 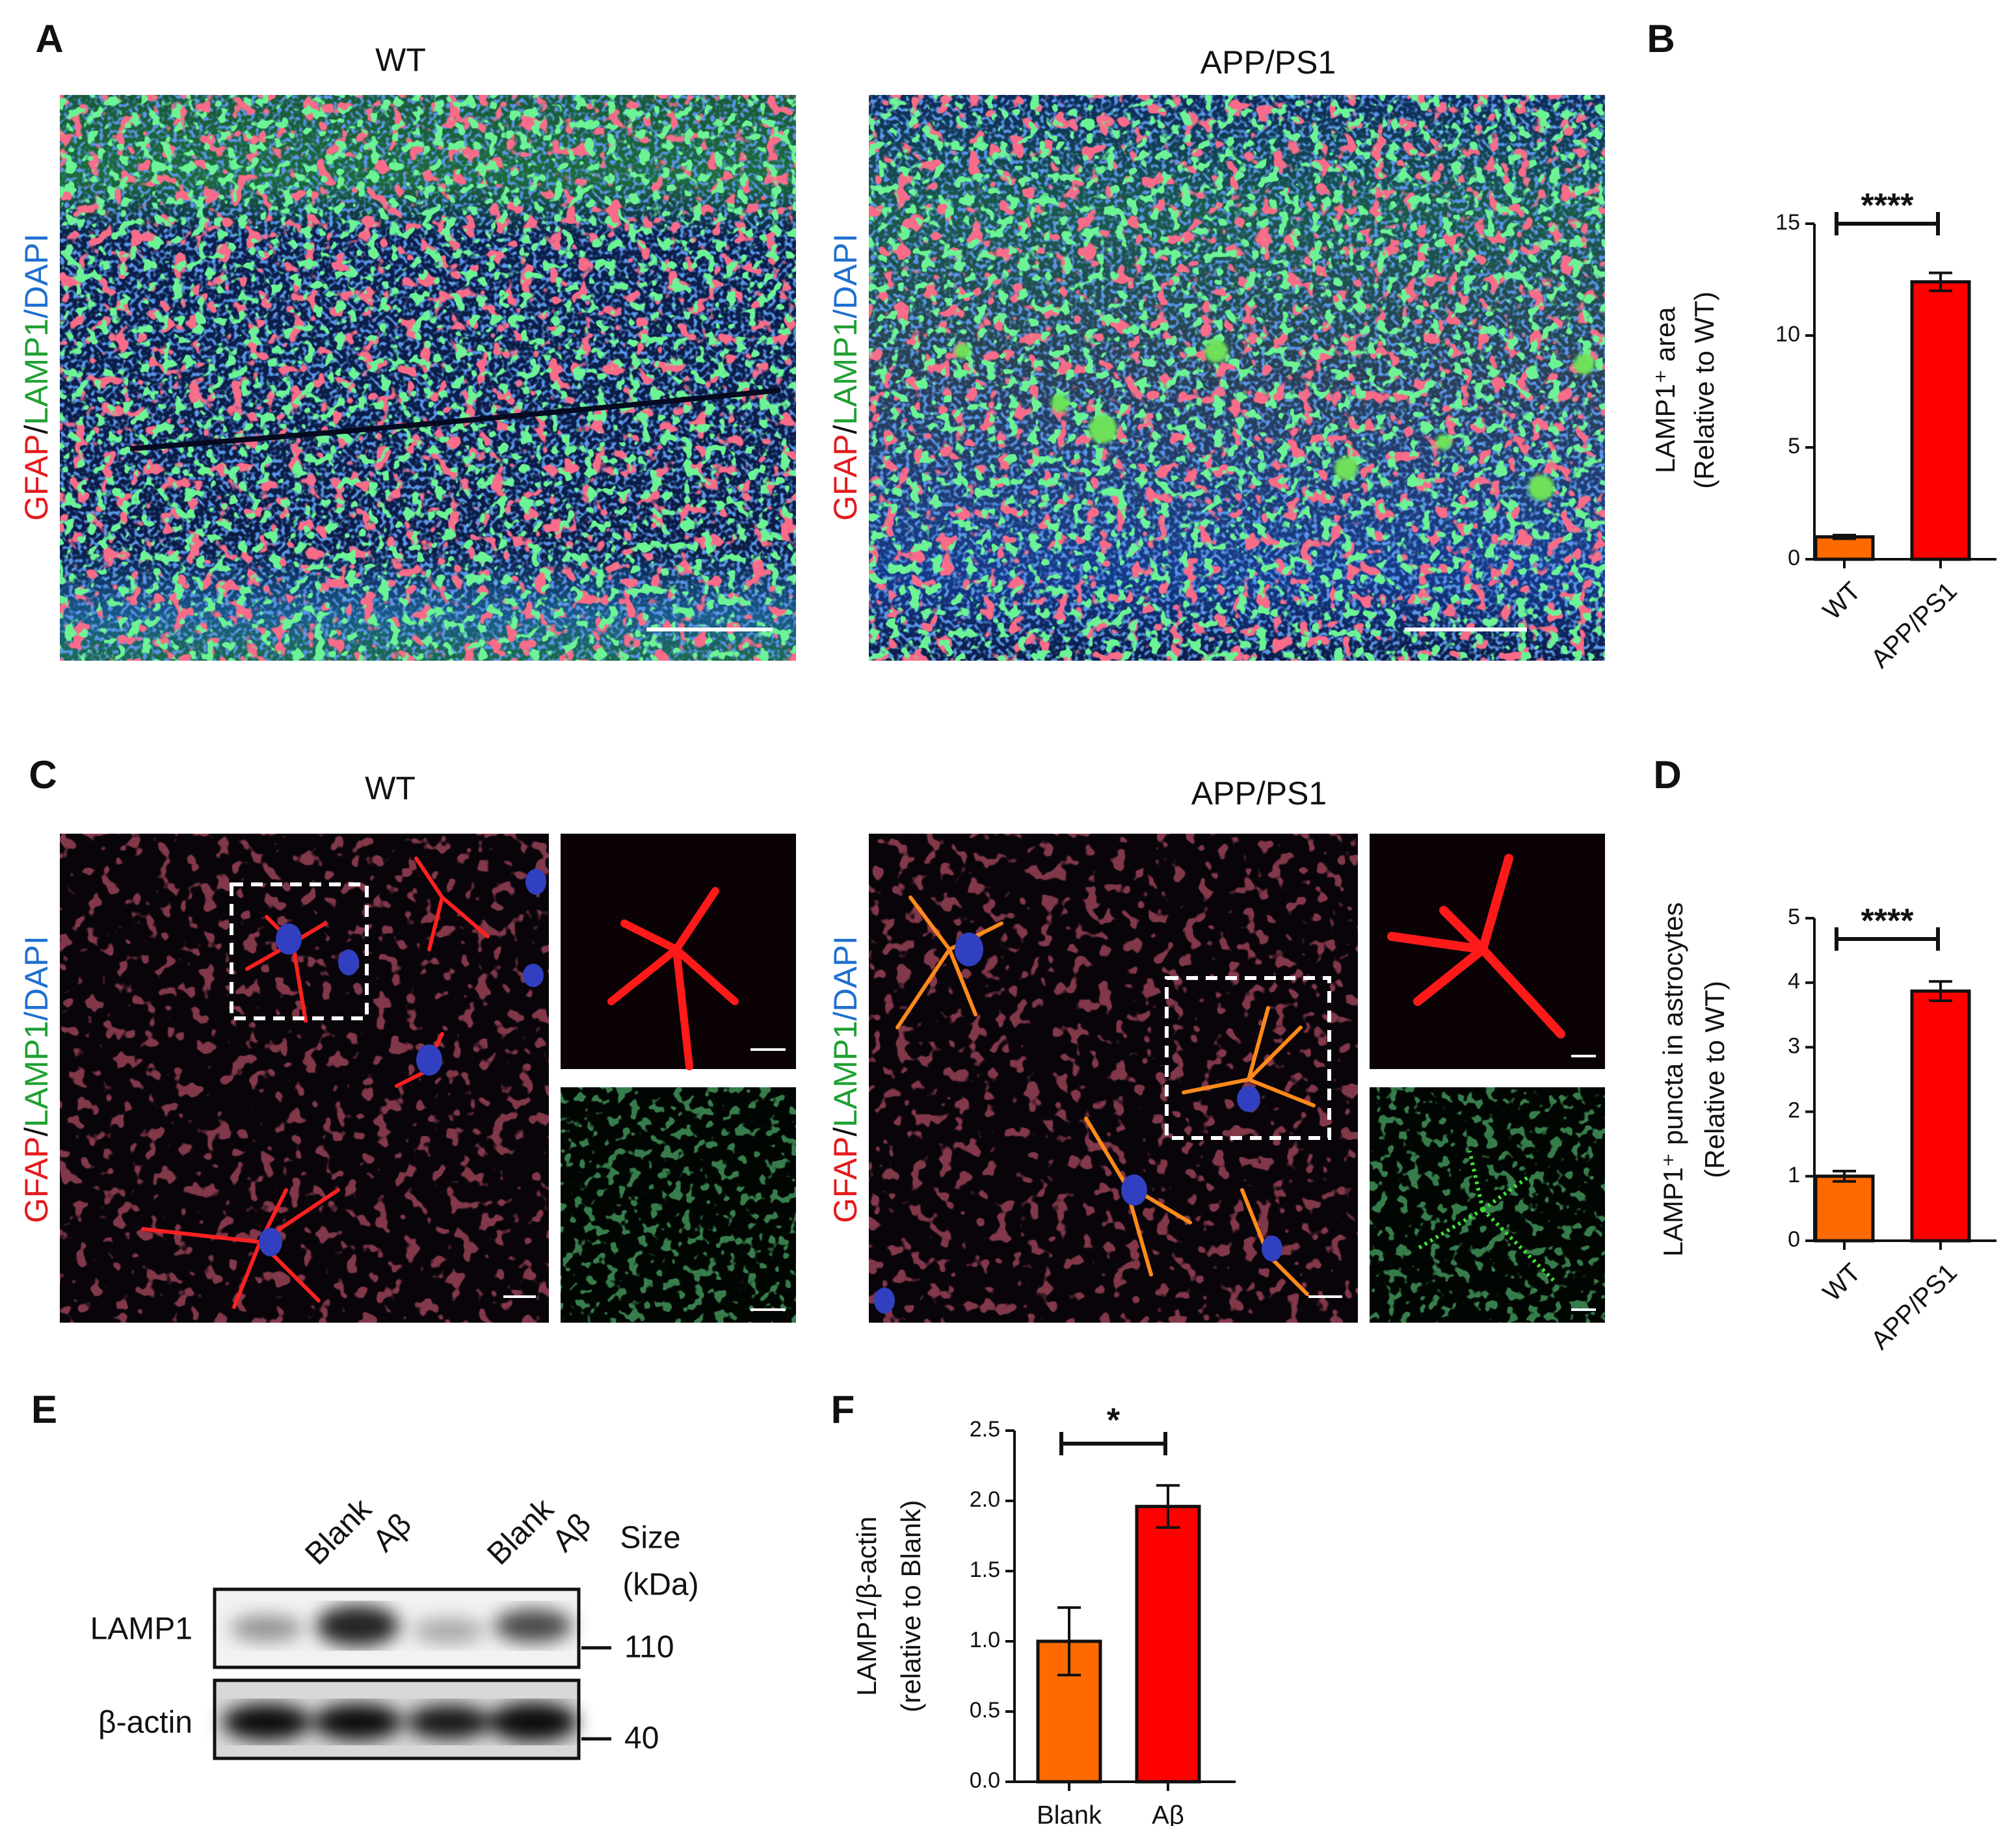 I want to click on y-axis-label: LAMP1⁺ puncta in astrocytes, so click(x=1673, y=1079).